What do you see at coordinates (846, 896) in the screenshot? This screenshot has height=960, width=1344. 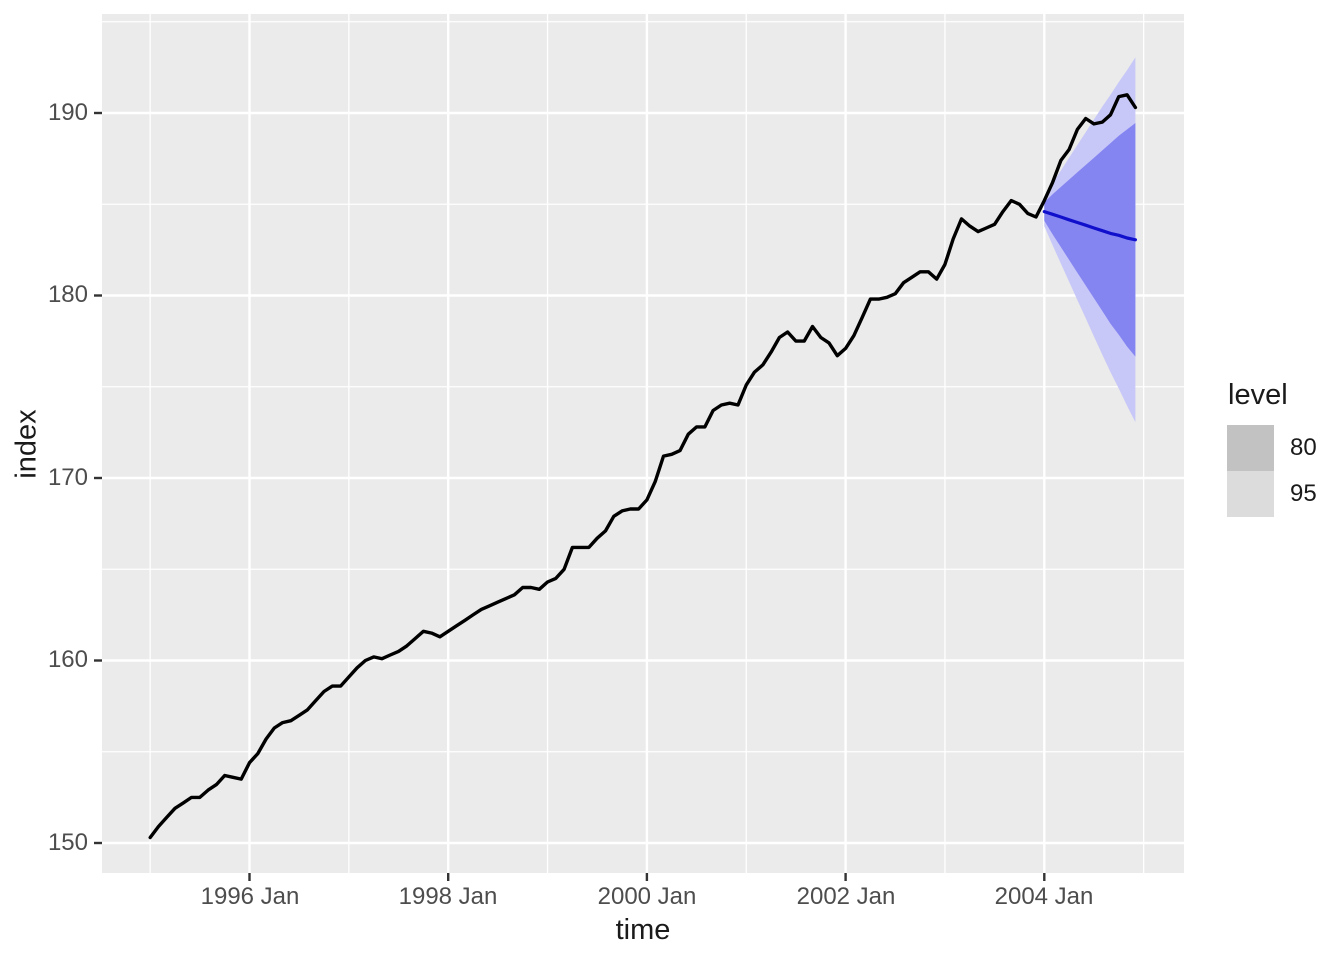 I see `x-tick-label: 2002 Jan` at bounding box center [846, 896].